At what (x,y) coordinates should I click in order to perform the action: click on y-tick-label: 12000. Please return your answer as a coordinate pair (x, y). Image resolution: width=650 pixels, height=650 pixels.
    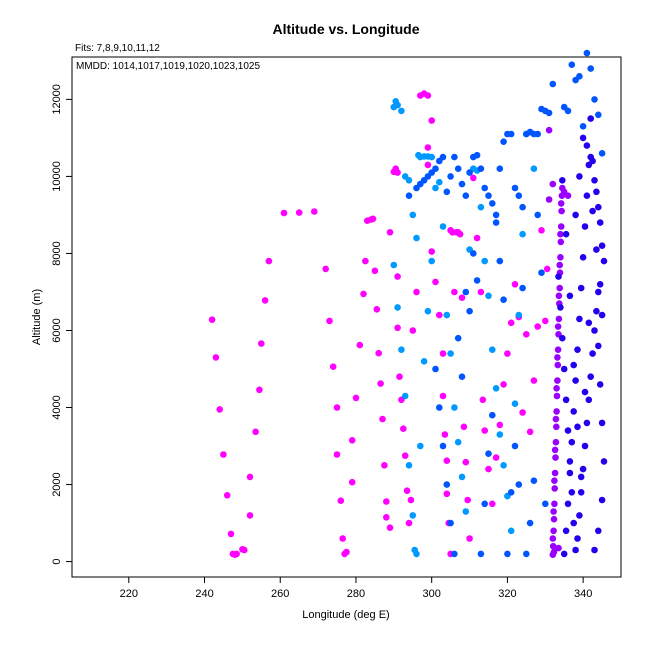
    Looking at the image, I should click on (57, 99).